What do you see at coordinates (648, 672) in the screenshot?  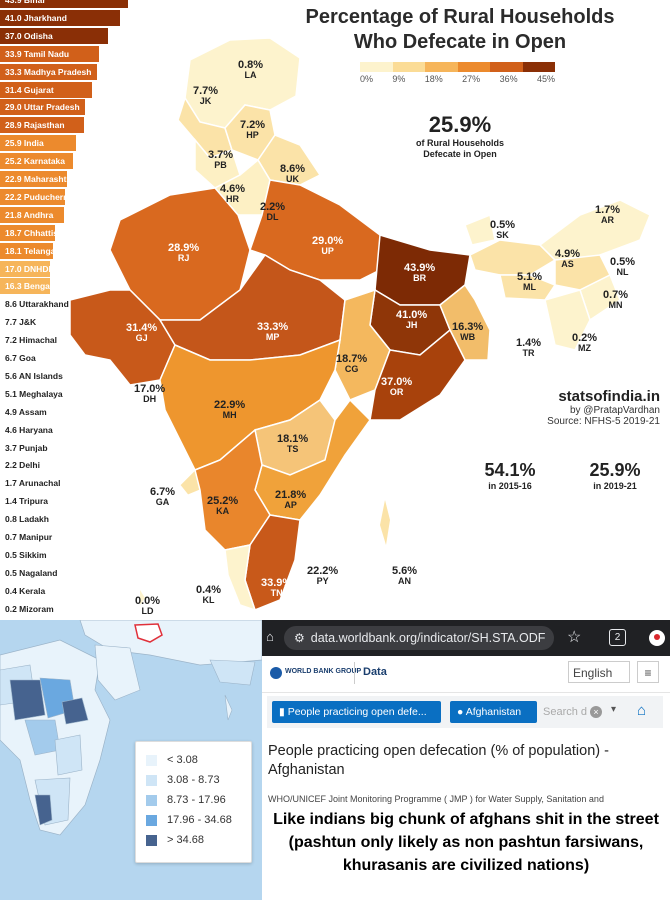 I see `menu-icon: ≡` at bounding box center [648, 672].